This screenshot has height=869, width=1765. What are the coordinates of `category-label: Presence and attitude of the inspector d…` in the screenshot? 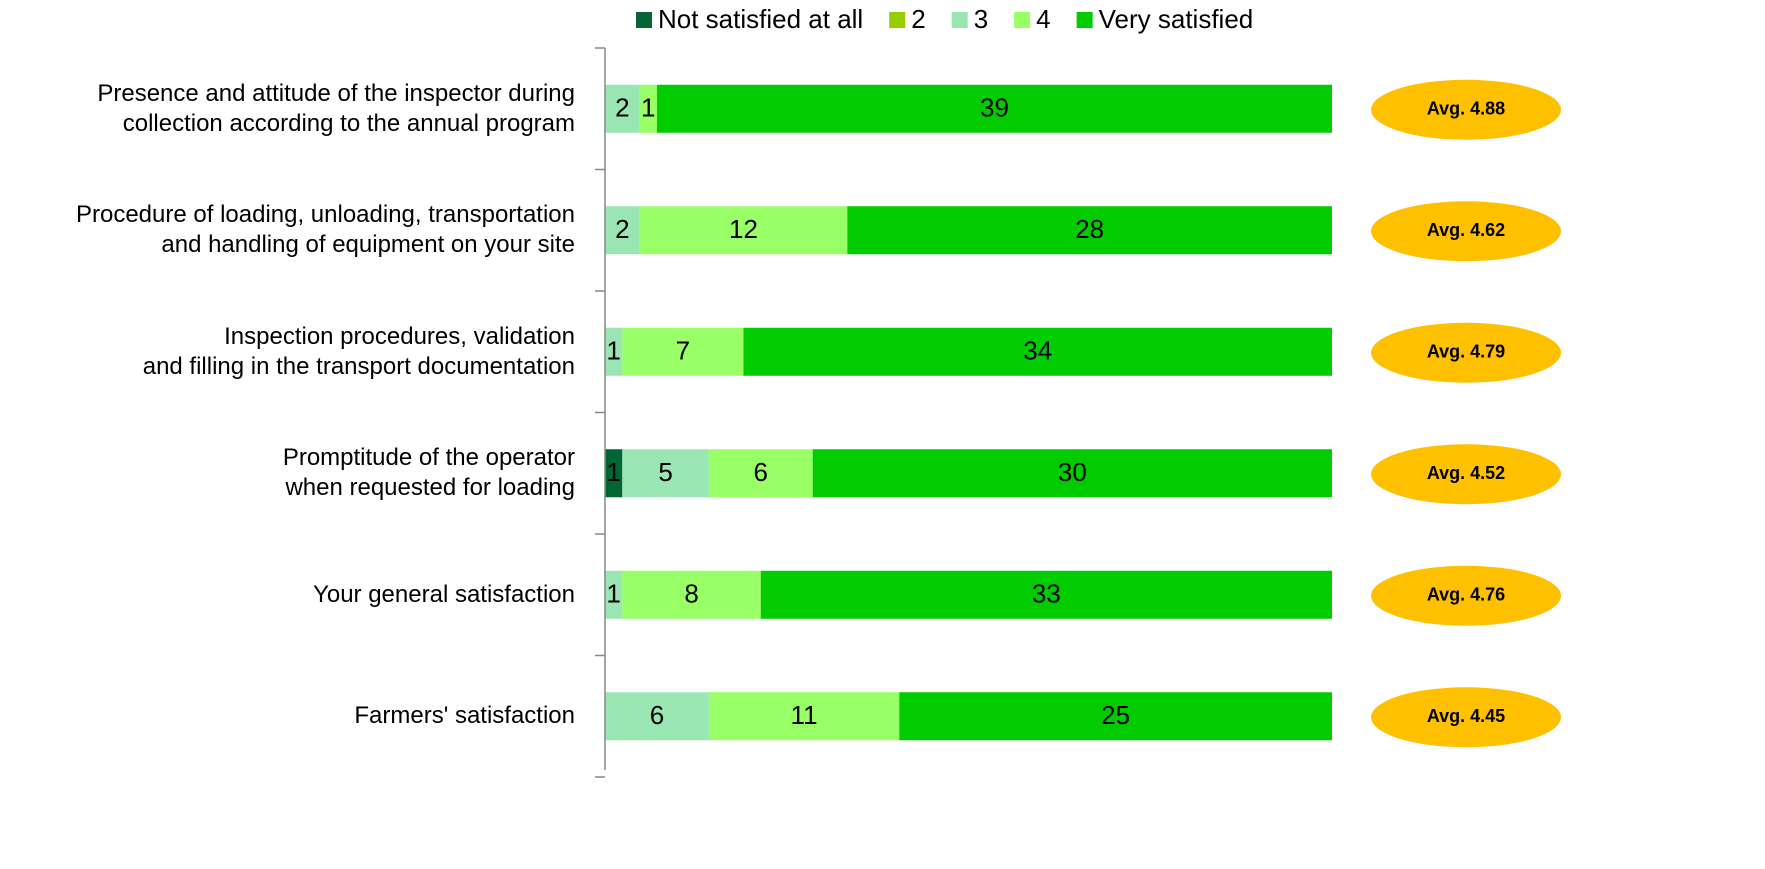 It's located at (336, 108).